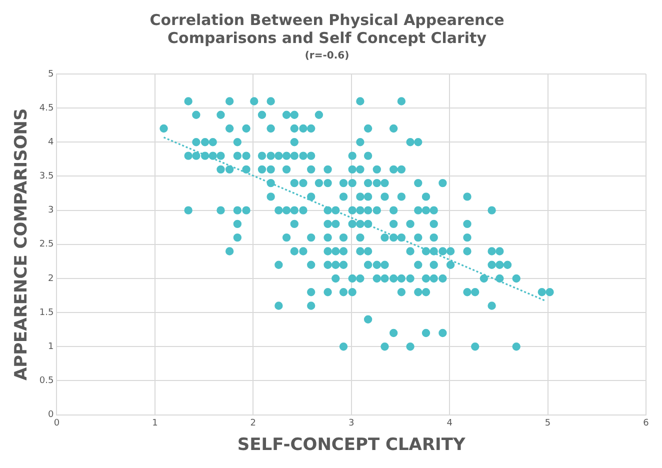 The width and height of the screenshot is (662, 468). Describe the element at coordinates (46, 108) in the screenshot. I see `y-tick-label: 4.5` at that location.